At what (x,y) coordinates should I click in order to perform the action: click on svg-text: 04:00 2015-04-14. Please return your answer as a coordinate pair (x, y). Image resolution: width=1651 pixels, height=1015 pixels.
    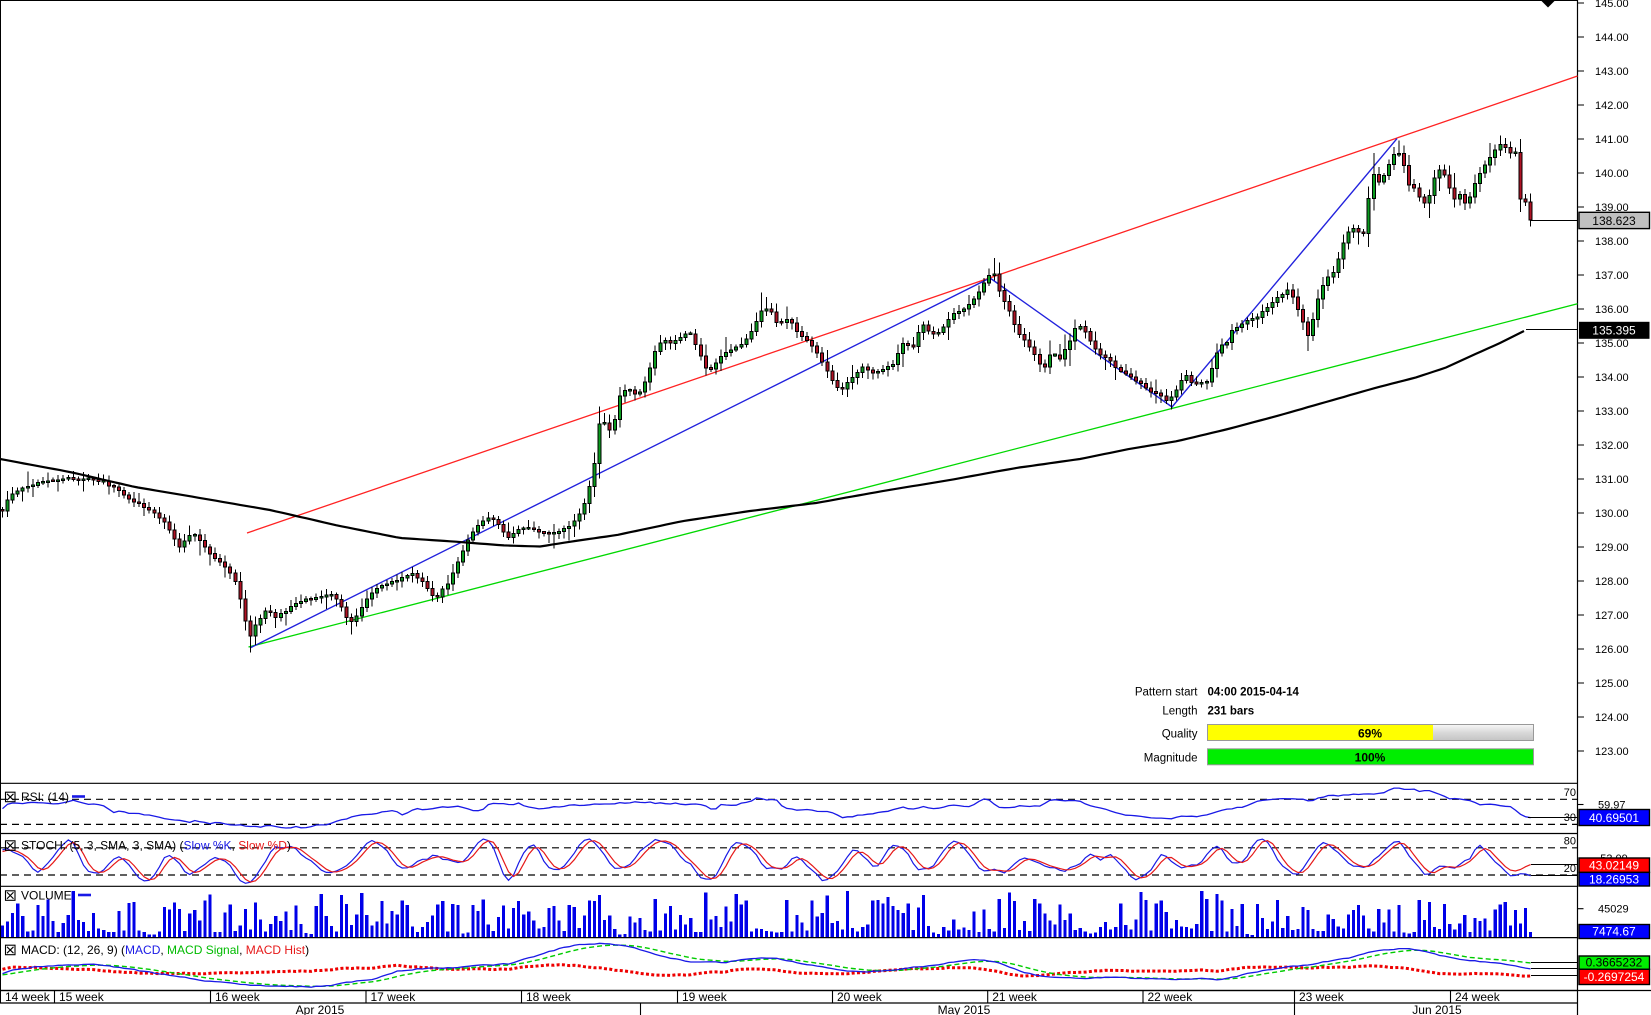
    Looking at the image, I should click on (1254, 693).